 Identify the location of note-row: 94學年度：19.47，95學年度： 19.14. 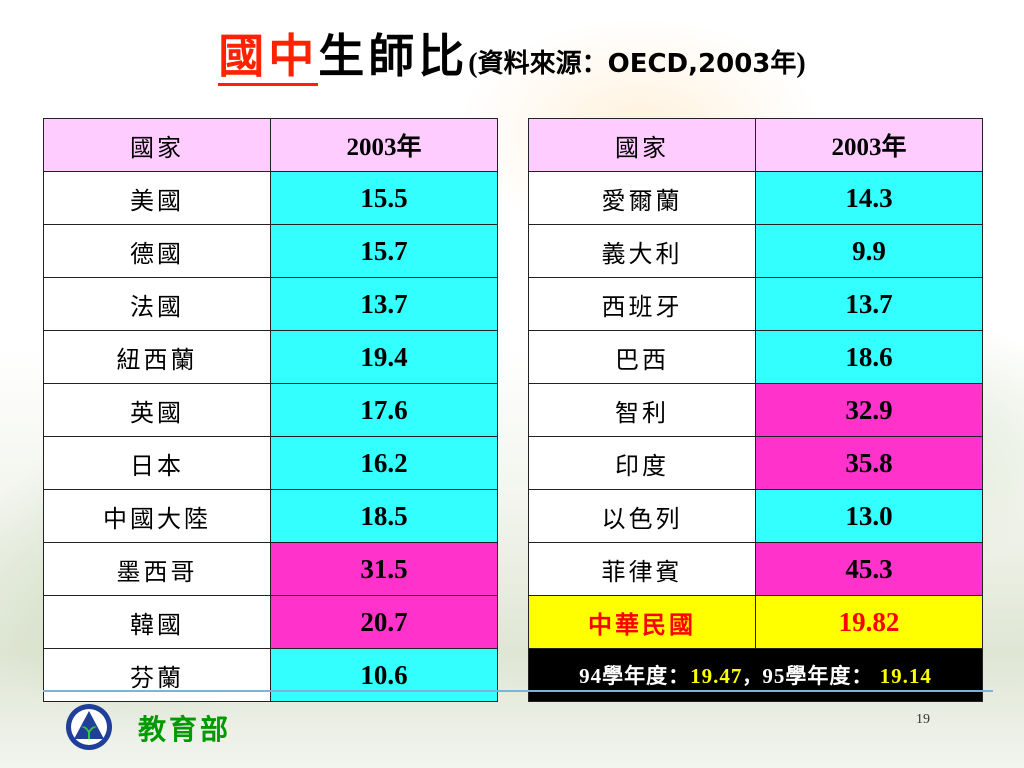
(755, 675).